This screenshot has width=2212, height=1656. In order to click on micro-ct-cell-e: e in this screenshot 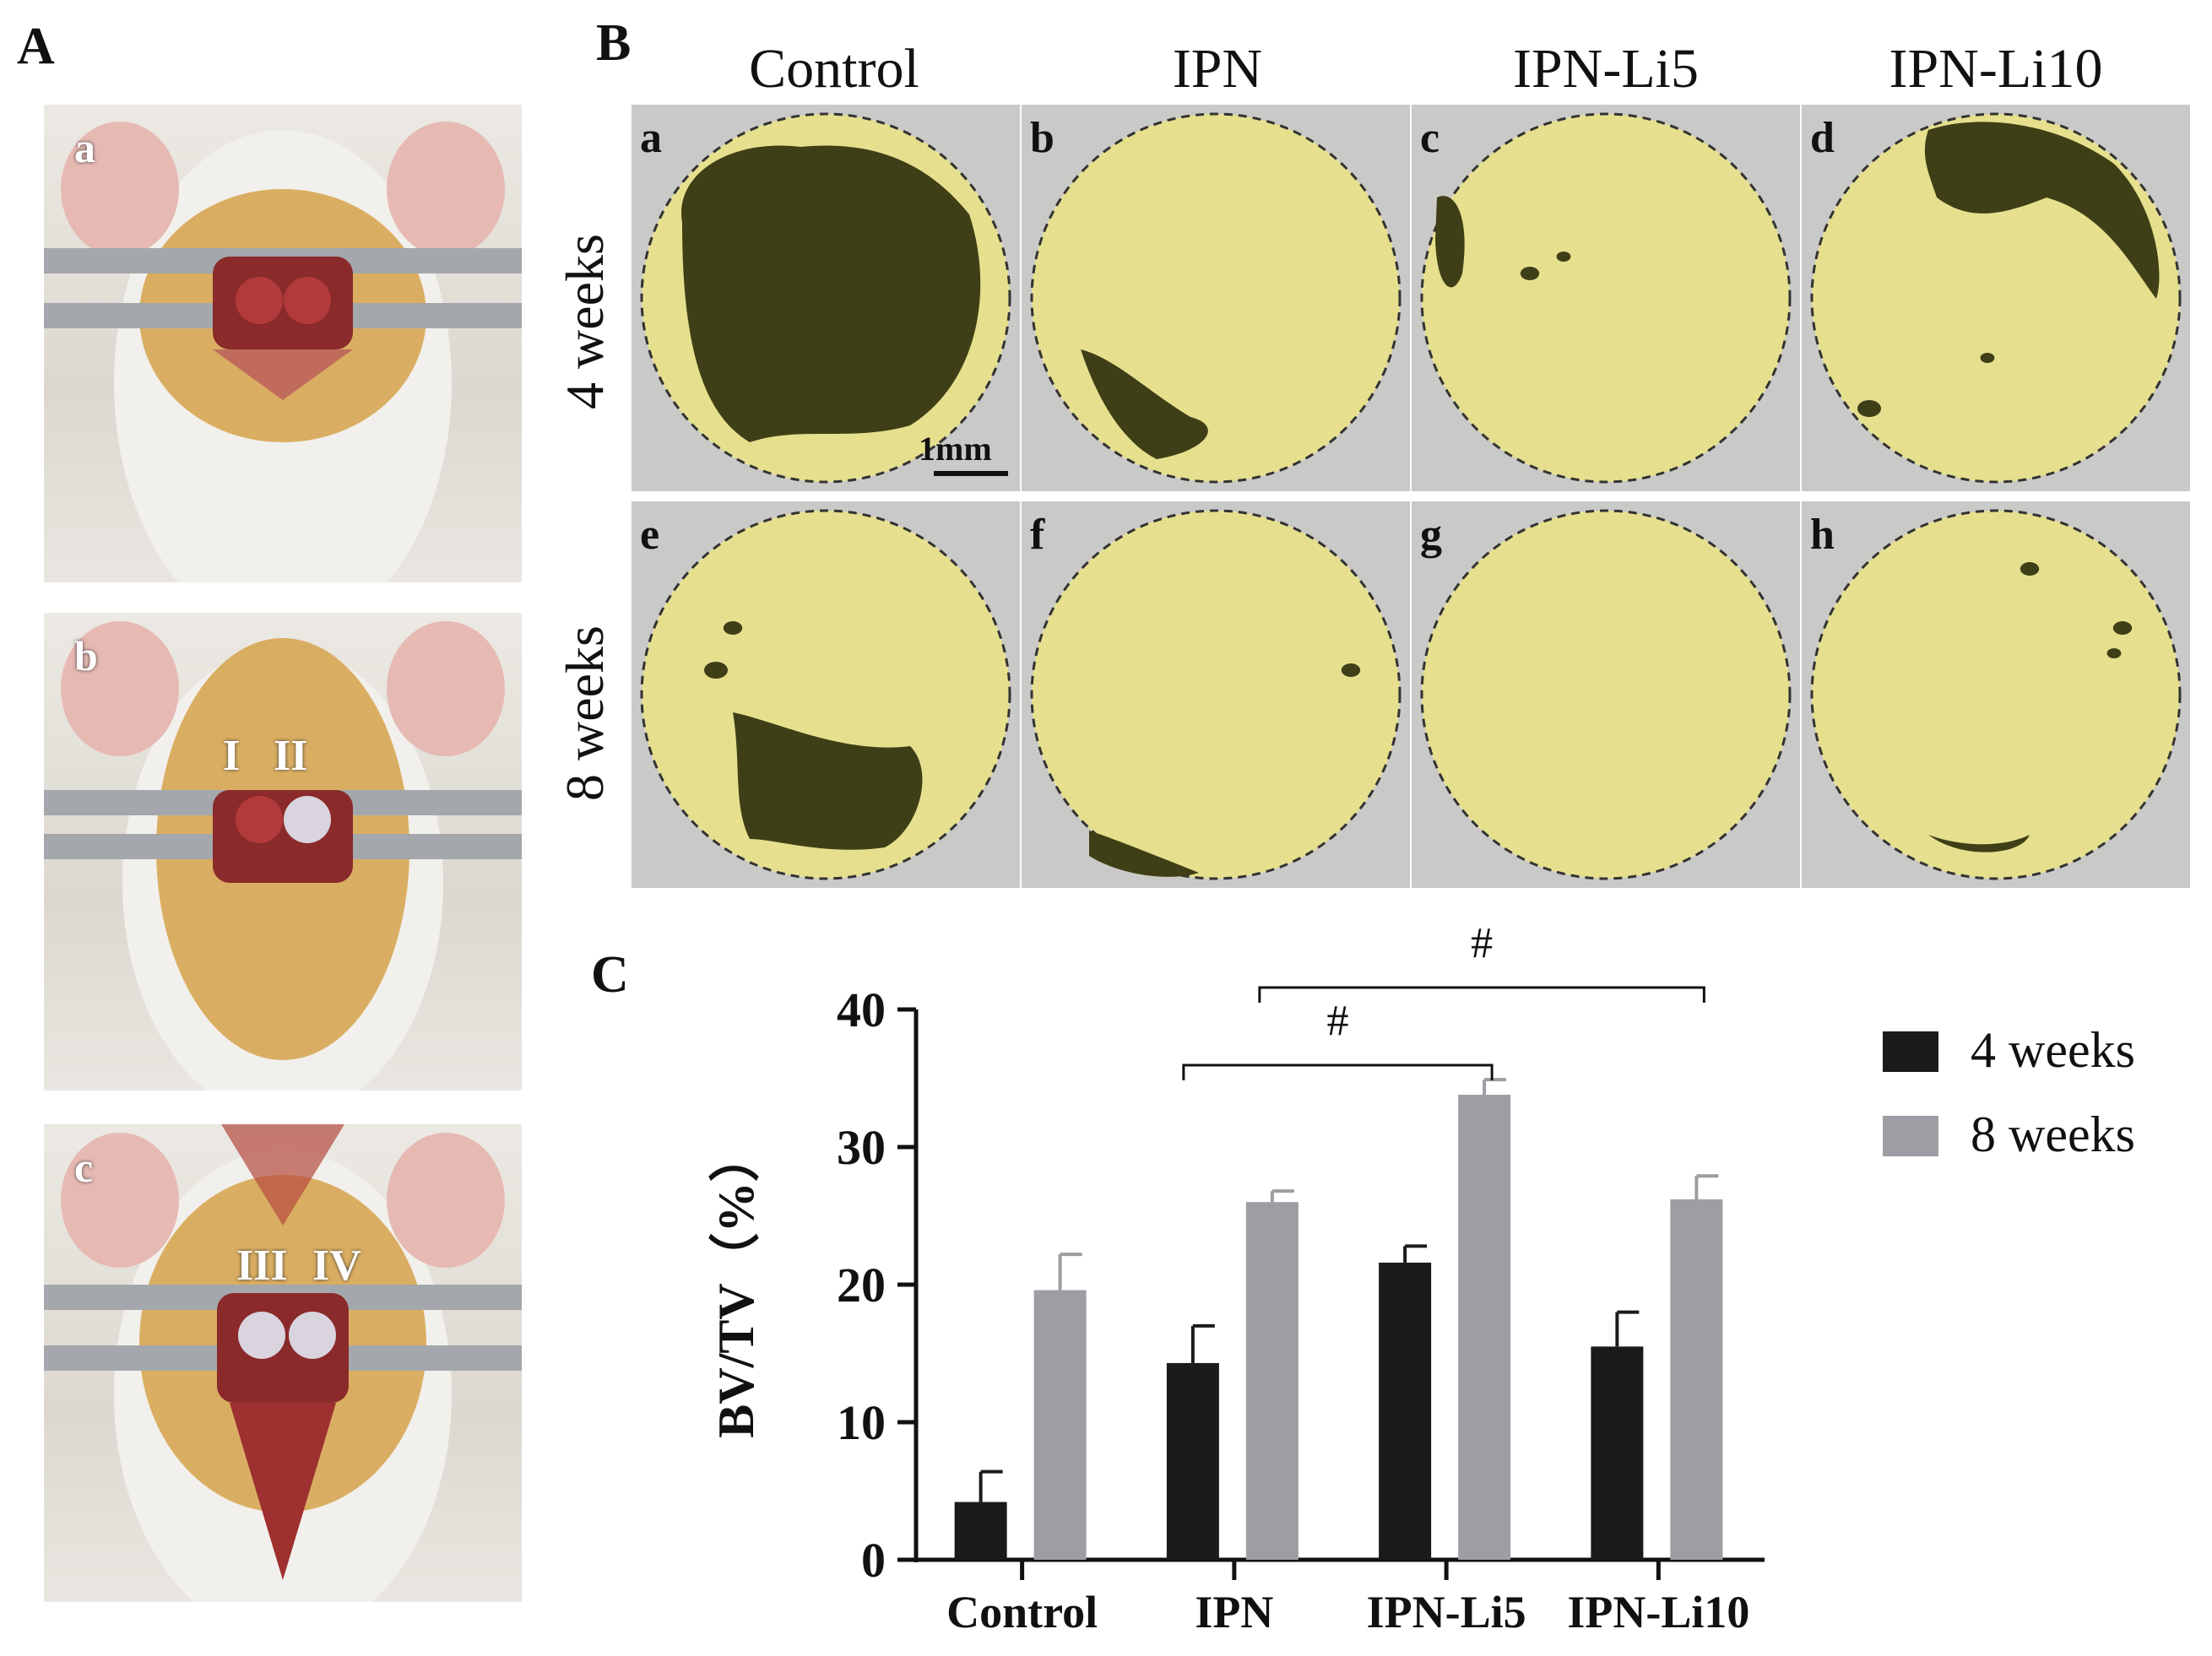, I will do `click(826, 694)`.